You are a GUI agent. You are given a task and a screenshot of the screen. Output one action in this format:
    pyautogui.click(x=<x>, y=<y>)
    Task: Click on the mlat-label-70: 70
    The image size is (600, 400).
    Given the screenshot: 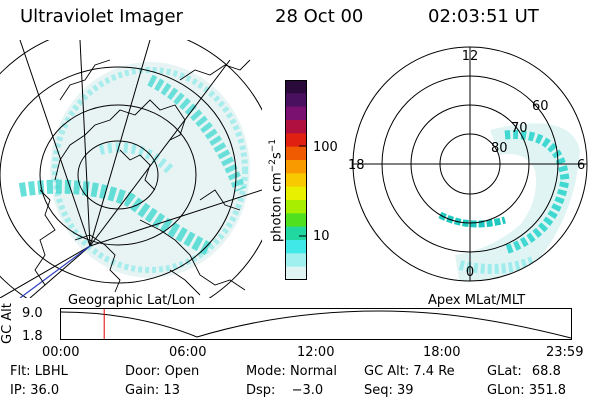 What is the action you would take?
    pyautogui.click(x=519, y=128)
    